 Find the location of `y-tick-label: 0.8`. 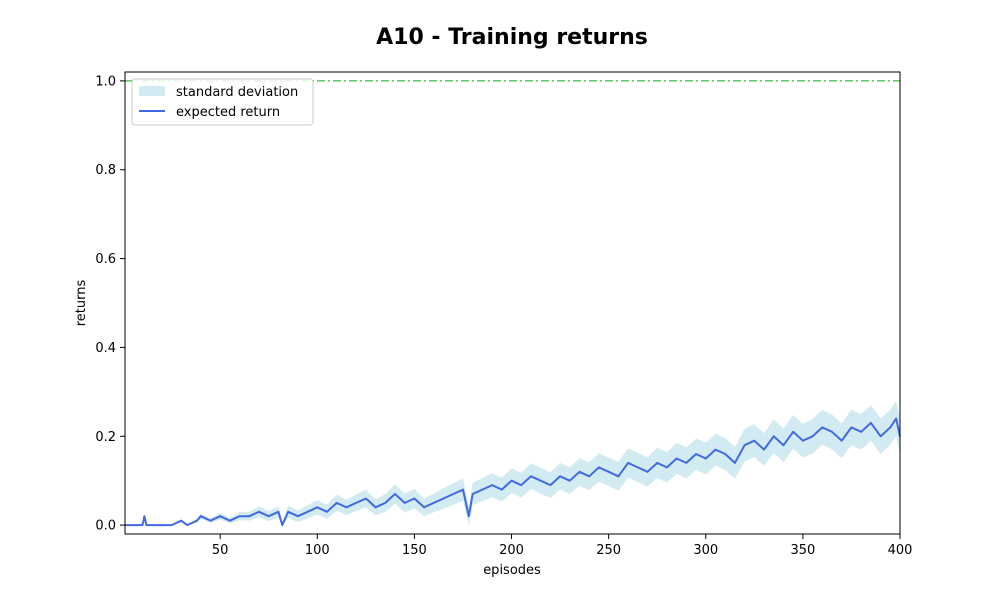

y-tick-label: 0.8 is located at coordinates (105, 170).